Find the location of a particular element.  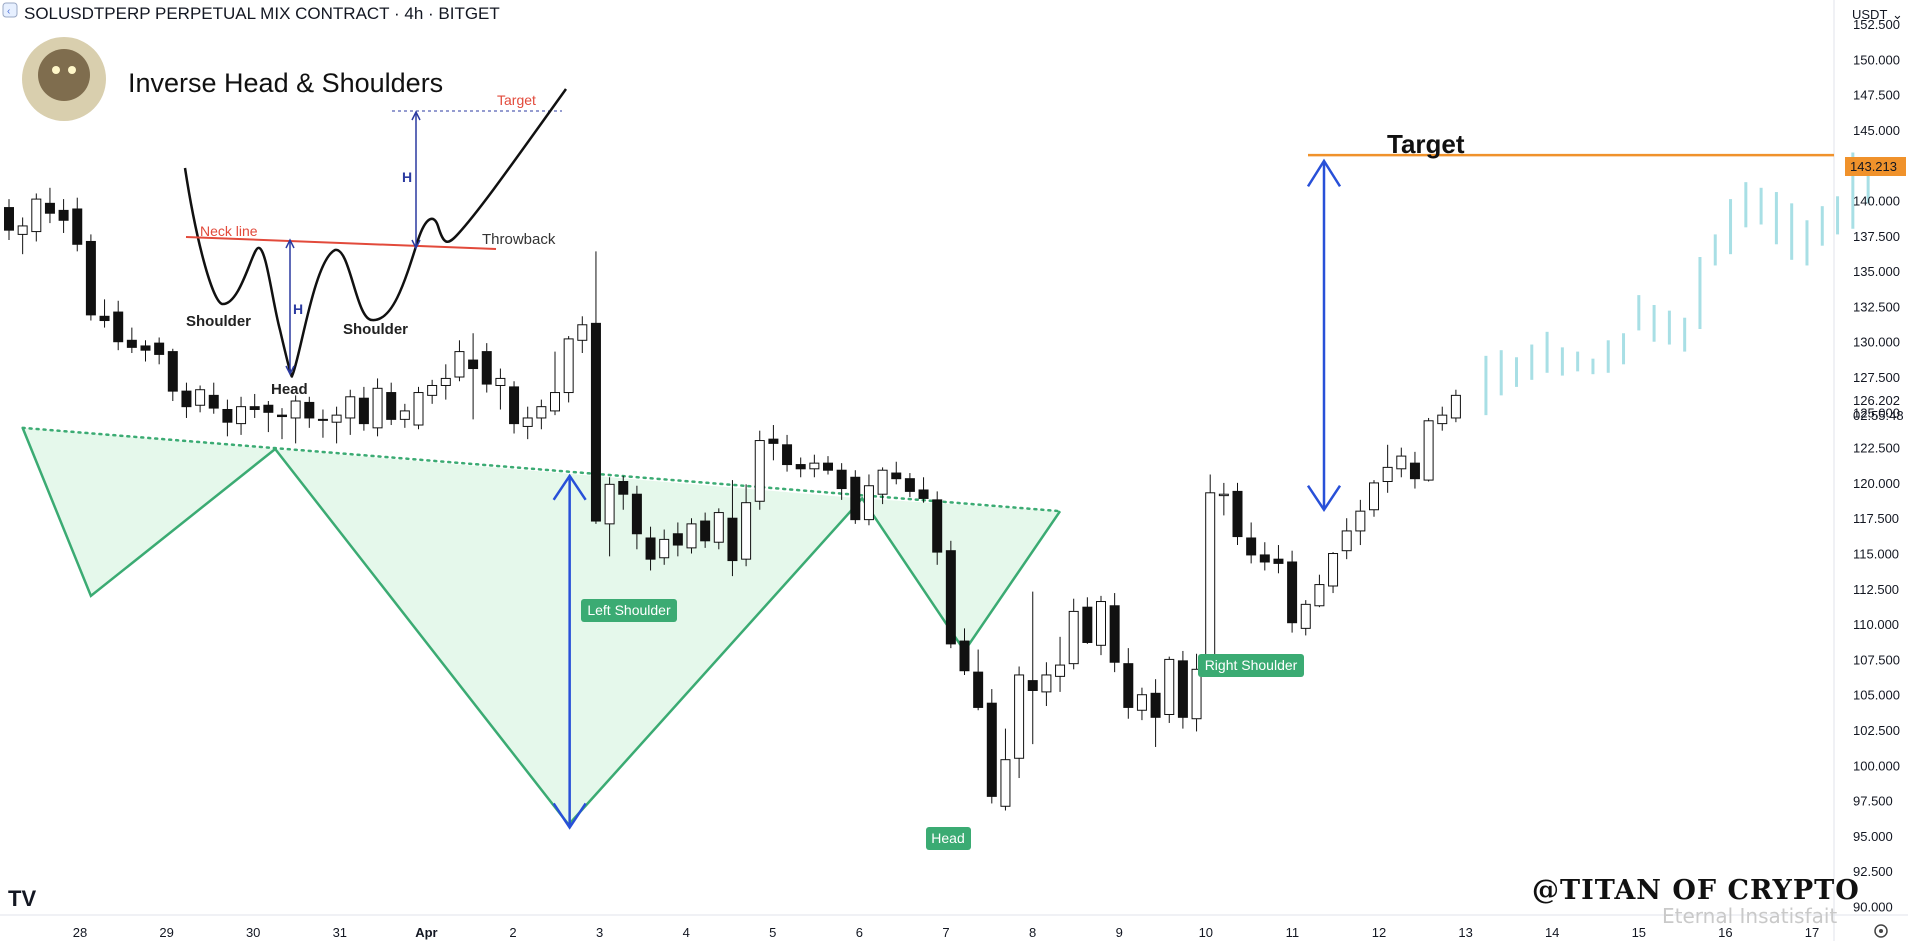

right-shoulder-label: Right Shoulder is located at coordinates (1251, 665).